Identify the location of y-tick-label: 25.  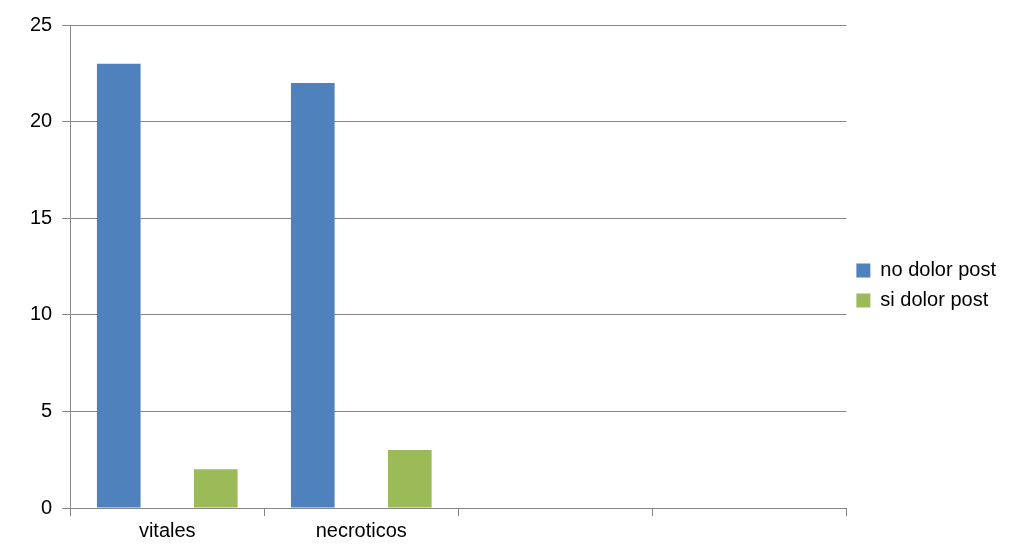
(41, 23).